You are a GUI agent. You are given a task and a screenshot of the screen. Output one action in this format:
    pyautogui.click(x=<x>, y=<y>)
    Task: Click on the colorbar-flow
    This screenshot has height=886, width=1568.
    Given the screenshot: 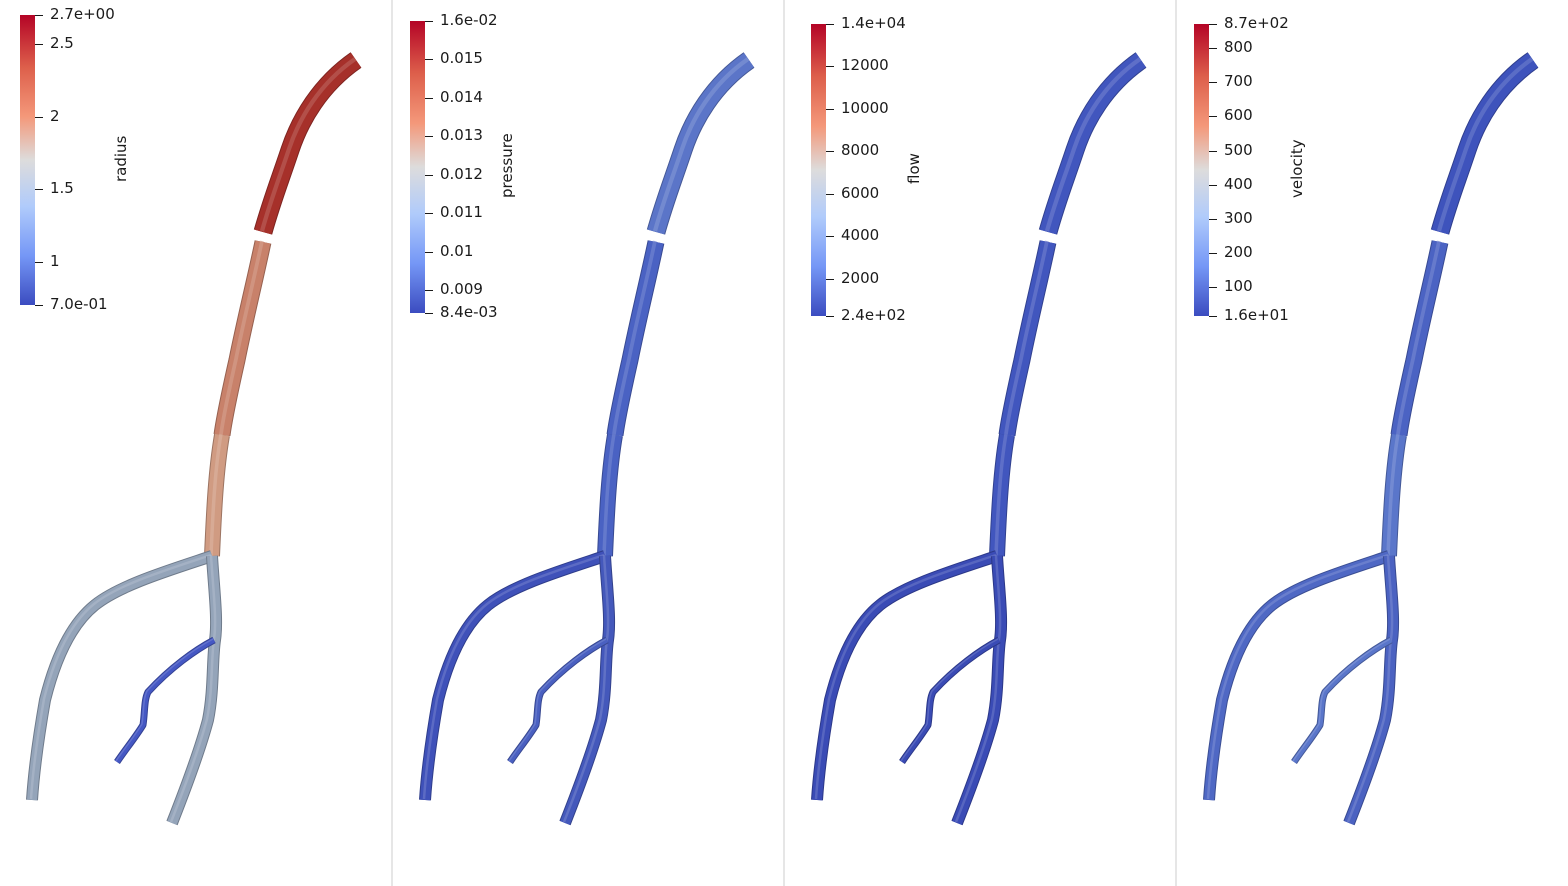 What is the action you would take?
    pyautogui.click(x=818, y=170)
    